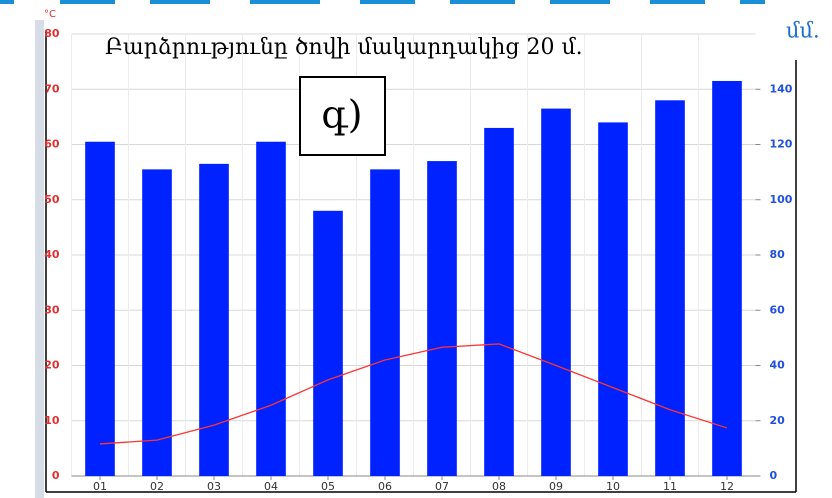 The width and height of the screenshot is (832, 498). Describe the element at coordinates (52, 420) in the screenshot. I see `y-tick-label: 10` at that location.